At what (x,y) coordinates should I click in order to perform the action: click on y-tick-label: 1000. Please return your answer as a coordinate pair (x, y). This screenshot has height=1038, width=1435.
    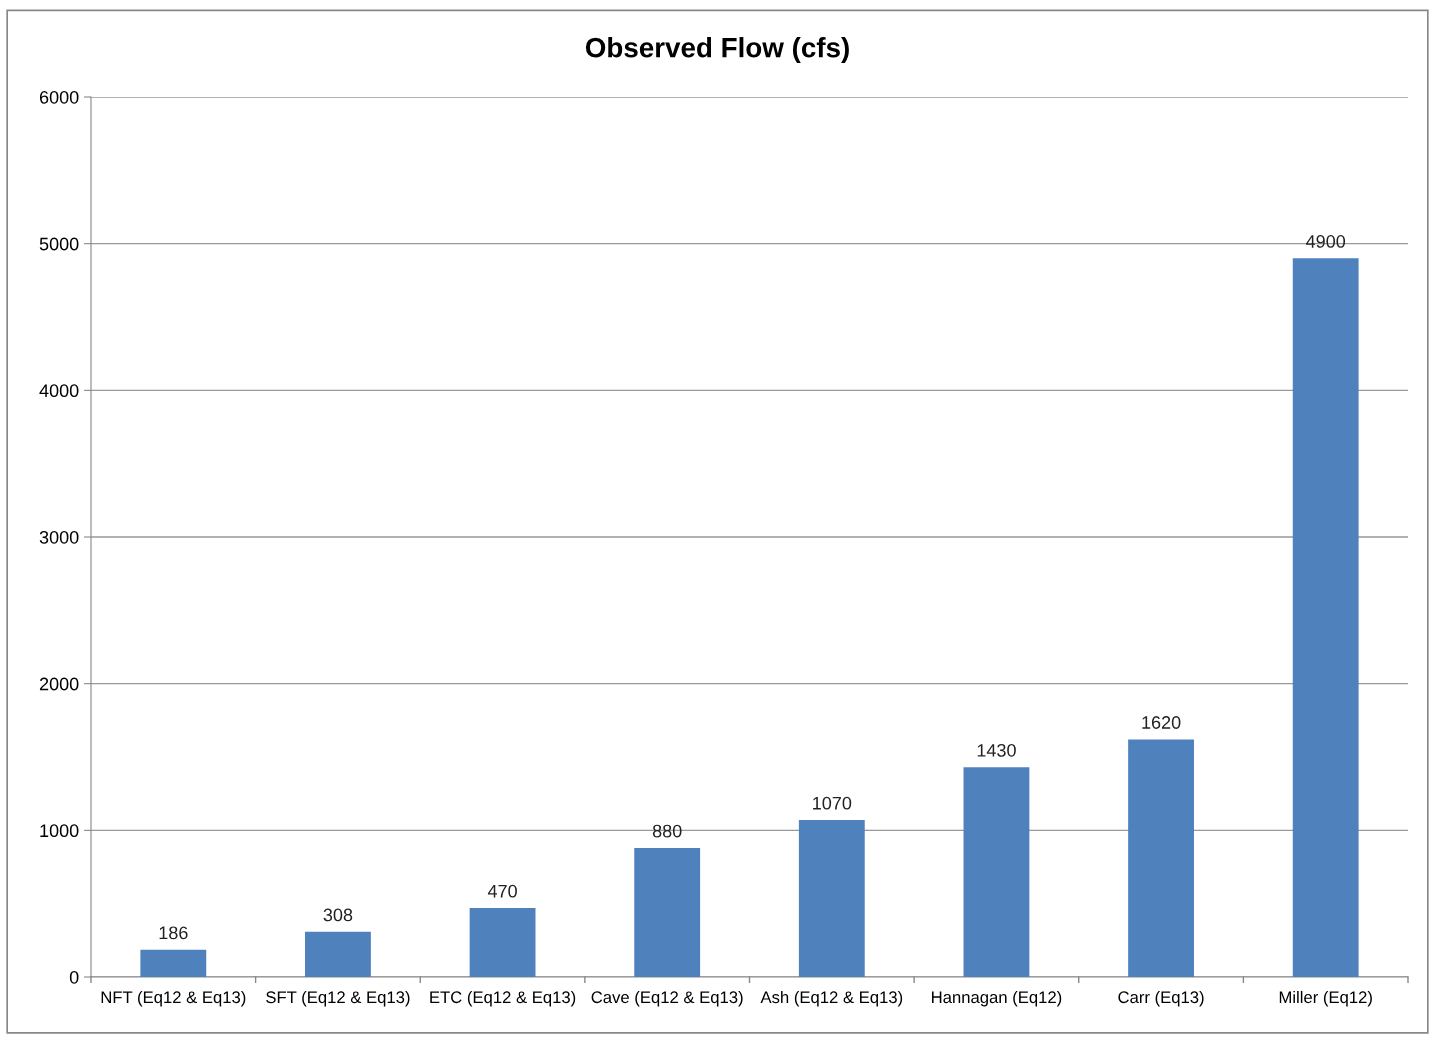
    Looking at the image, I should click on (59, 831).